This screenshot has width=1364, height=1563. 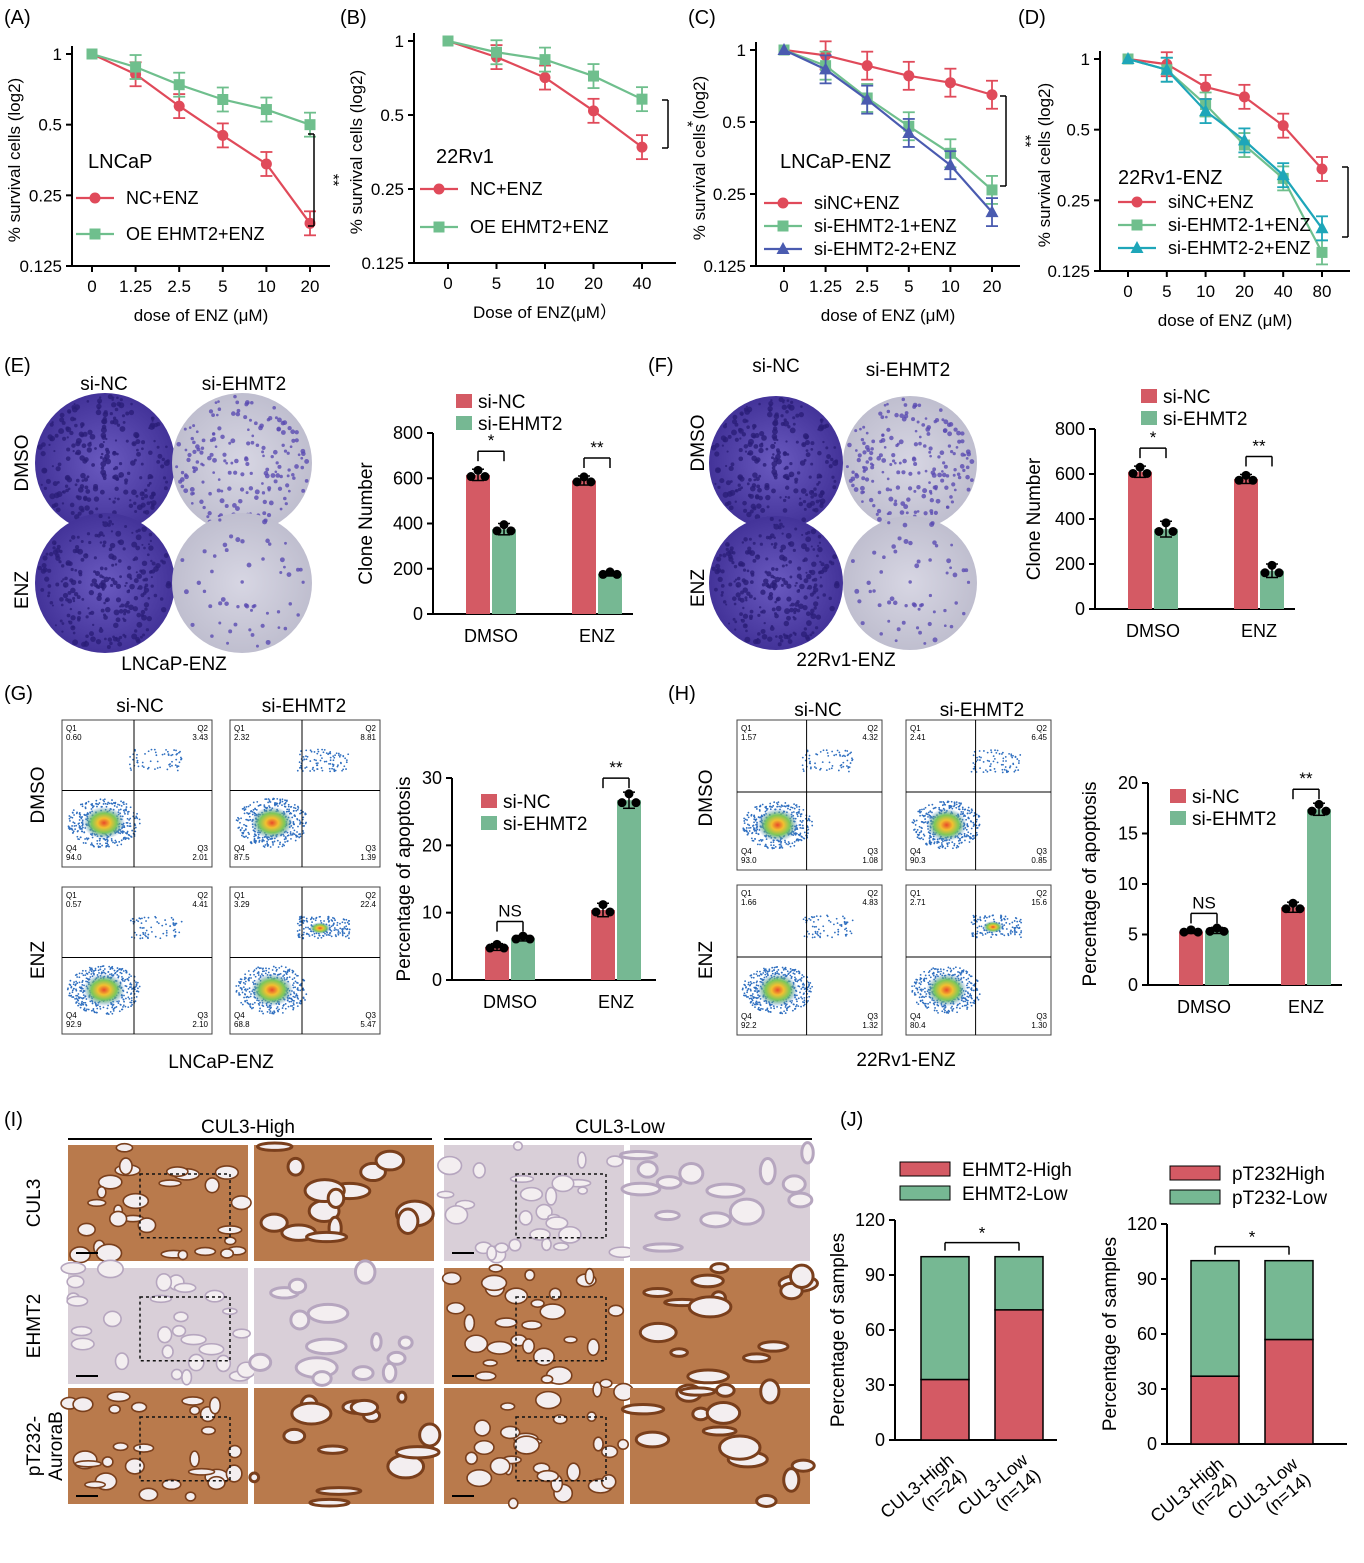 What do you see at coordinates (392, 115) in the screenshot?
I see `y-tick-label: 0.5` at bounding box center [392, 115].